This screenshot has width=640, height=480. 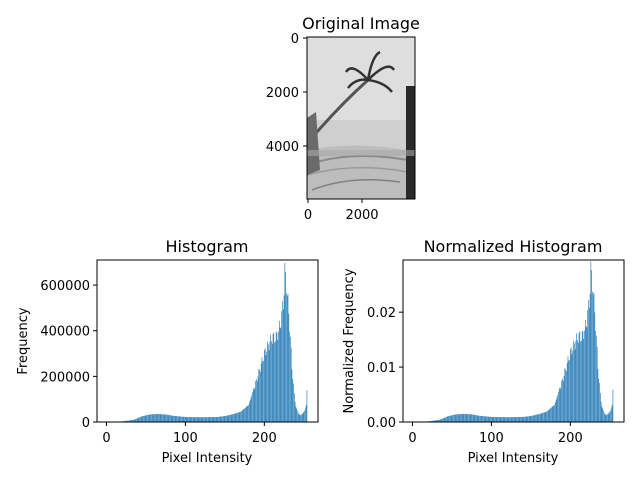 I want to click on original-image-x-tick-label: 0, so click(x=308, y=215).